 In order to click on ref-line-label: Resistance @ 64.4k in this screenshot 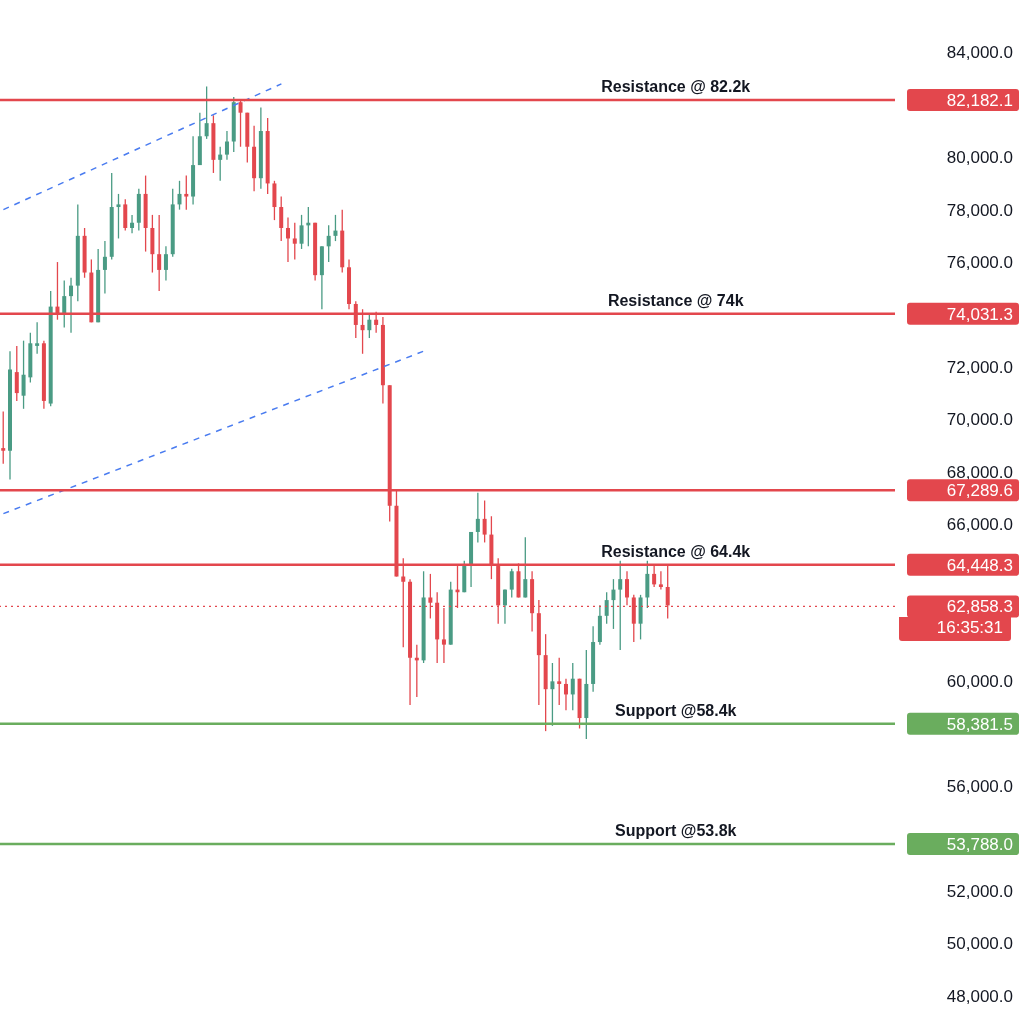, I will do `click(676, 551)`.